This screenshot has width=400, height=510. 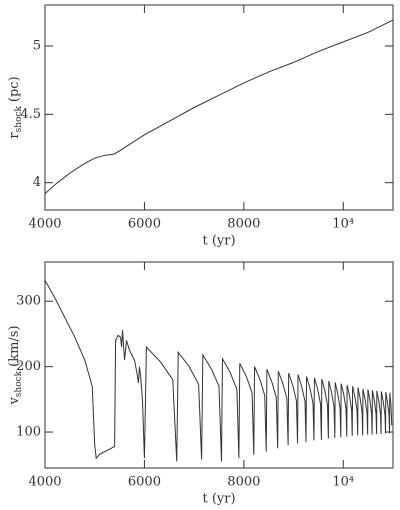 I want to click on y-label-main: v, so click(x=14, y=401).